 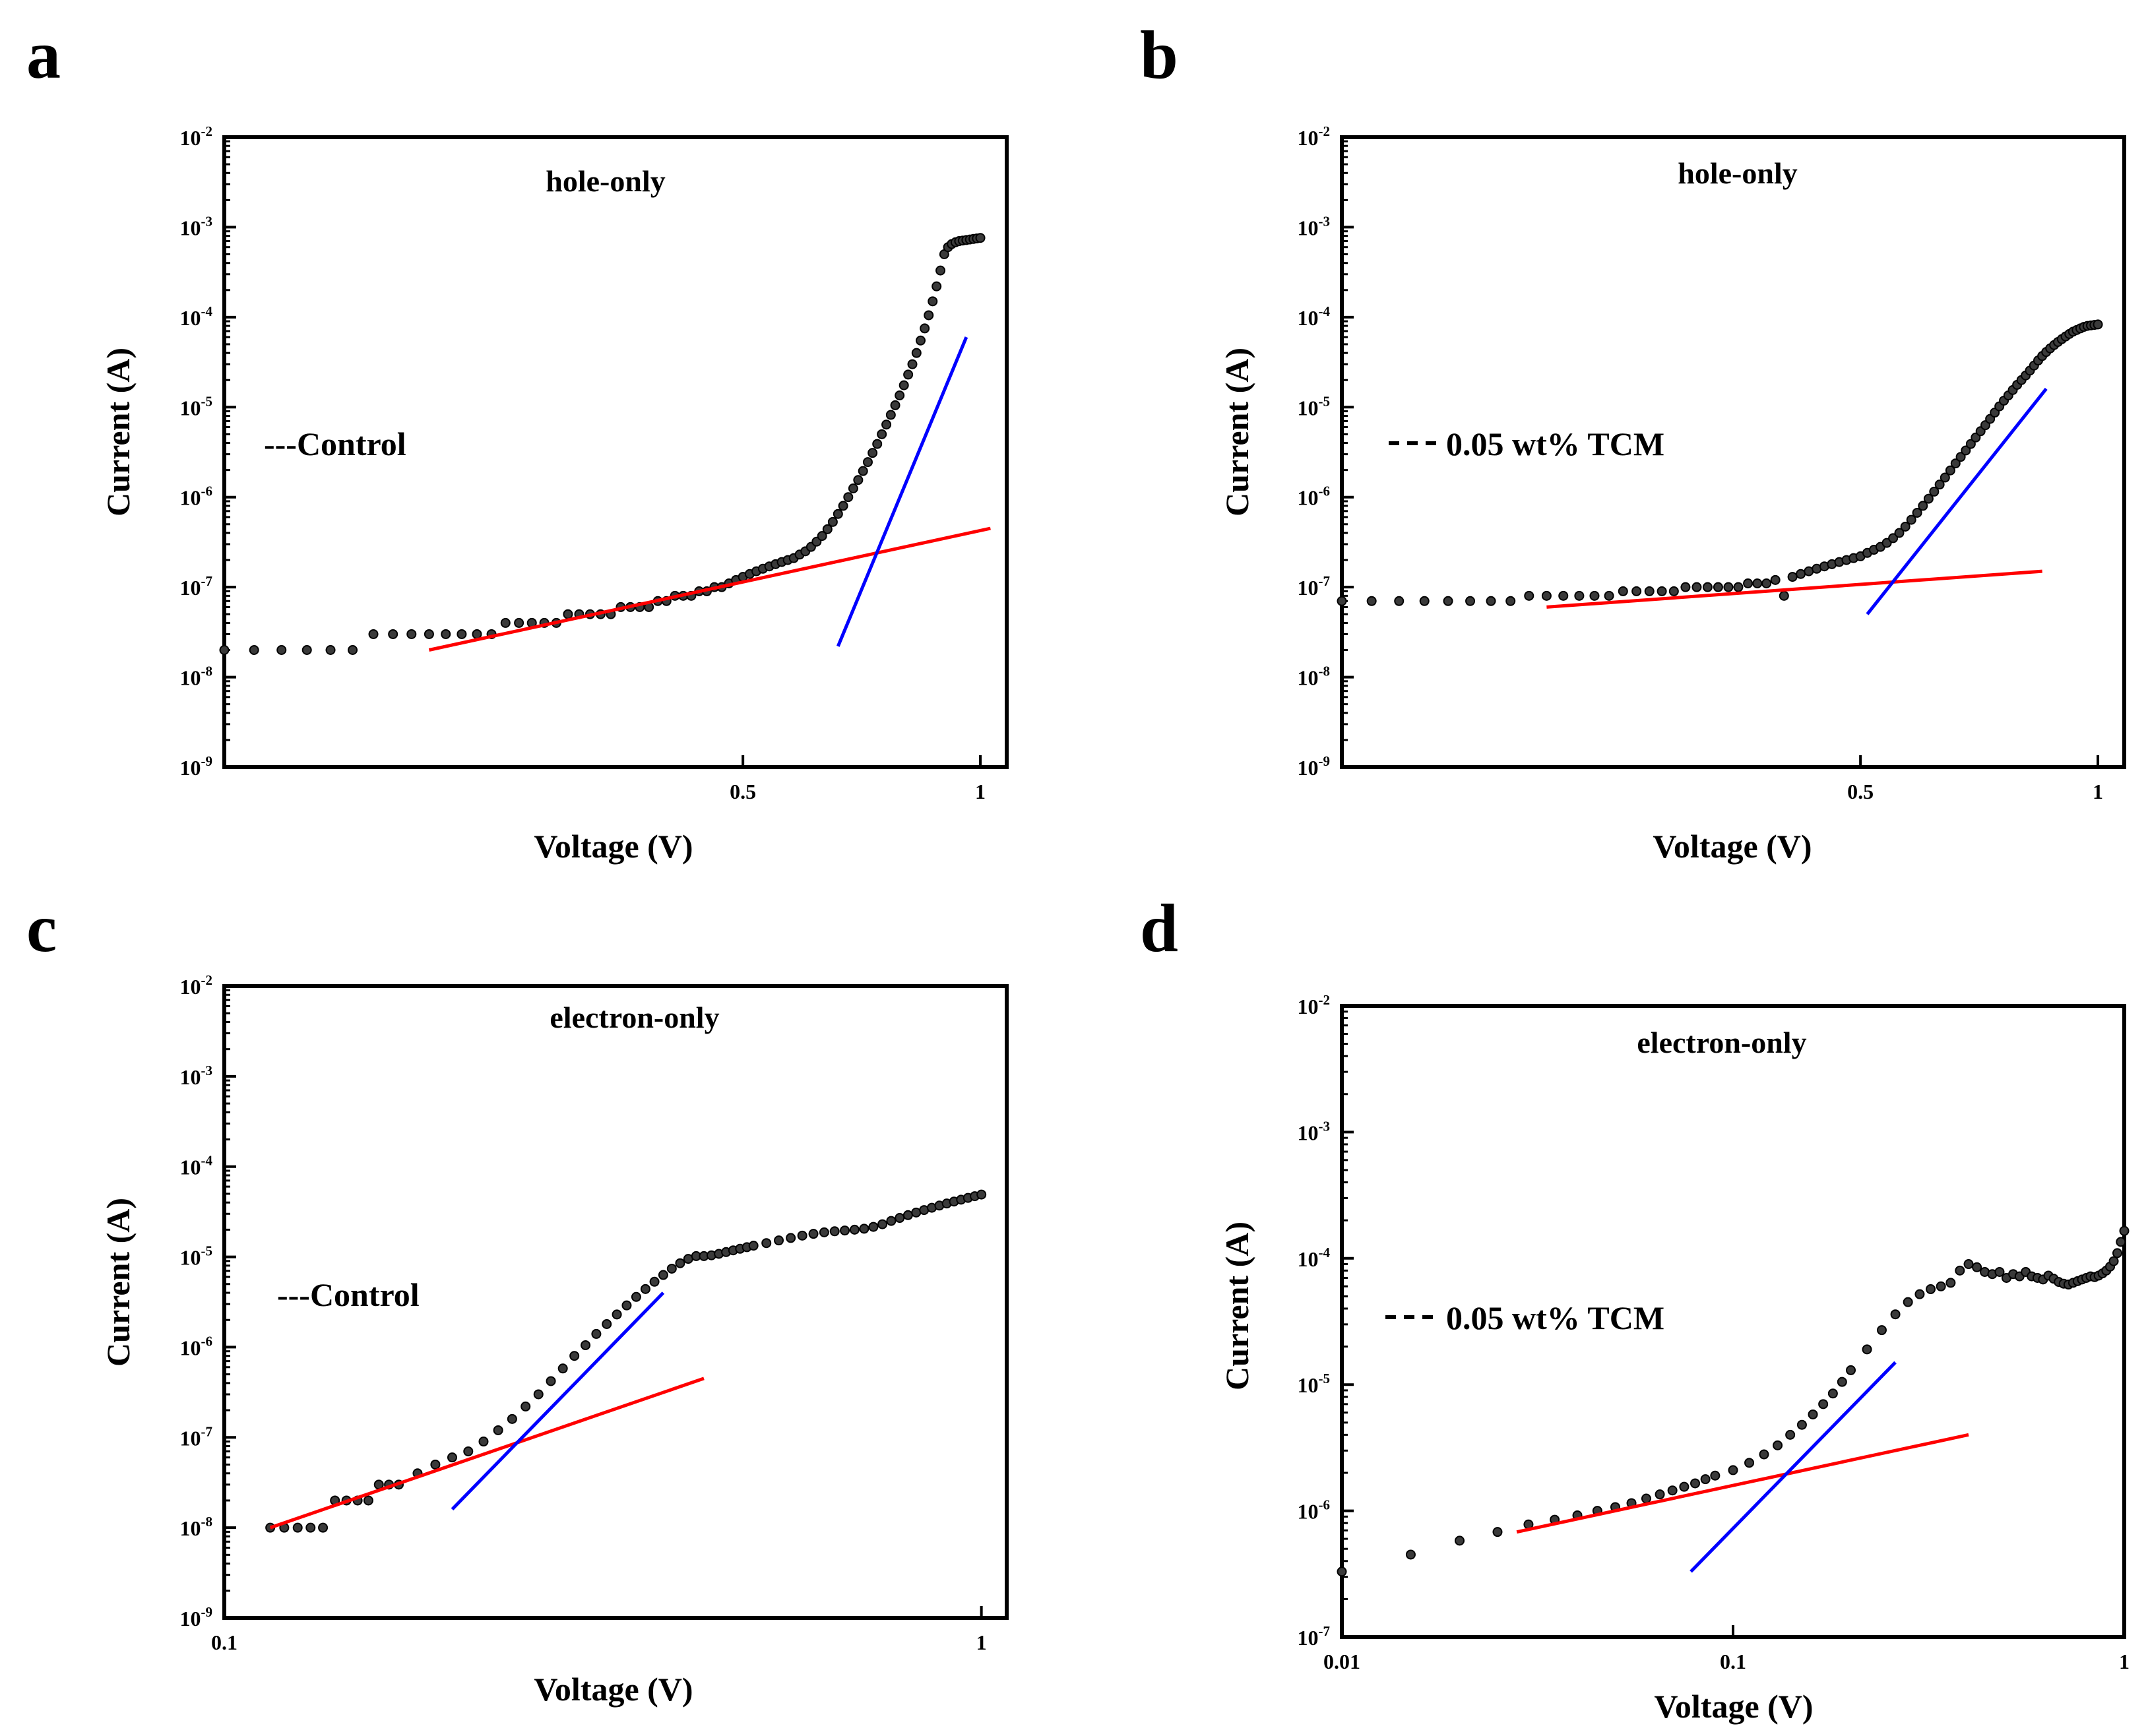 What do you see at coordinates (197, 496) in the screenshot?
I see `y-tick-label: 10⁻⁶` at bounding box center [197, 496].